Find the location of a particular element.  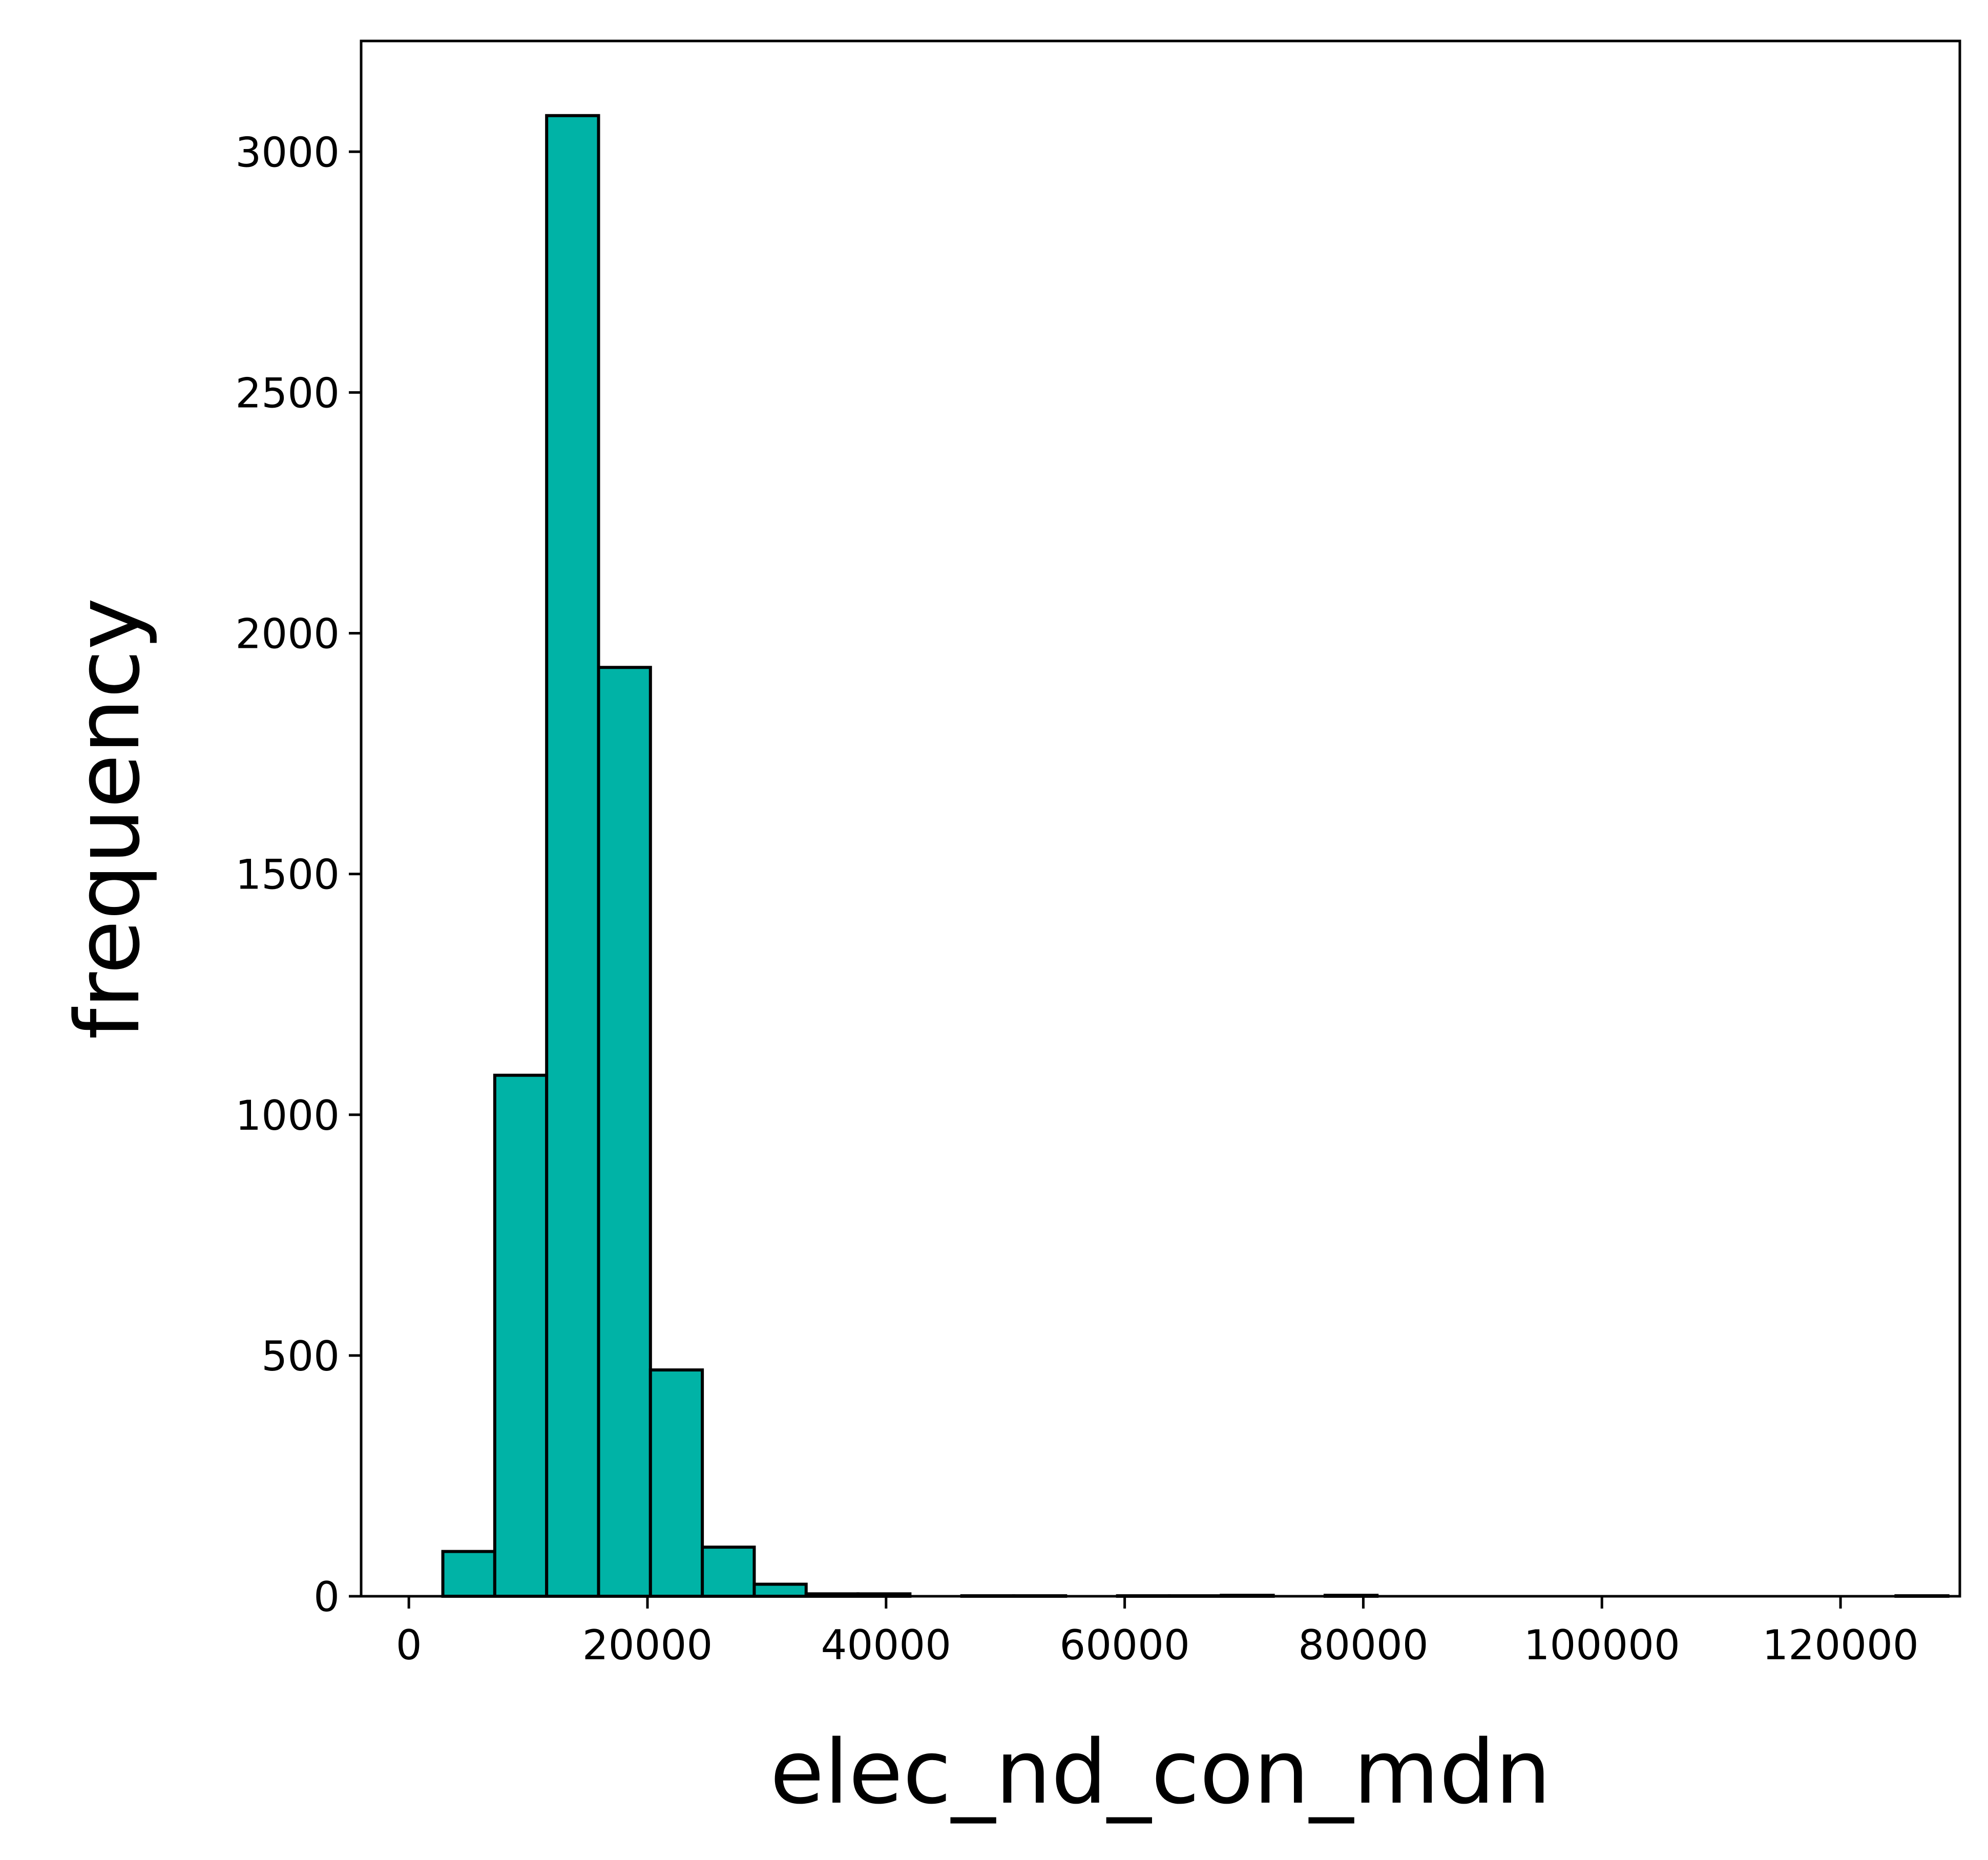

x-axis-ticks: 0 20000 40000 60000 80000 100000 120000 is located at coordinates (1157, 1632).